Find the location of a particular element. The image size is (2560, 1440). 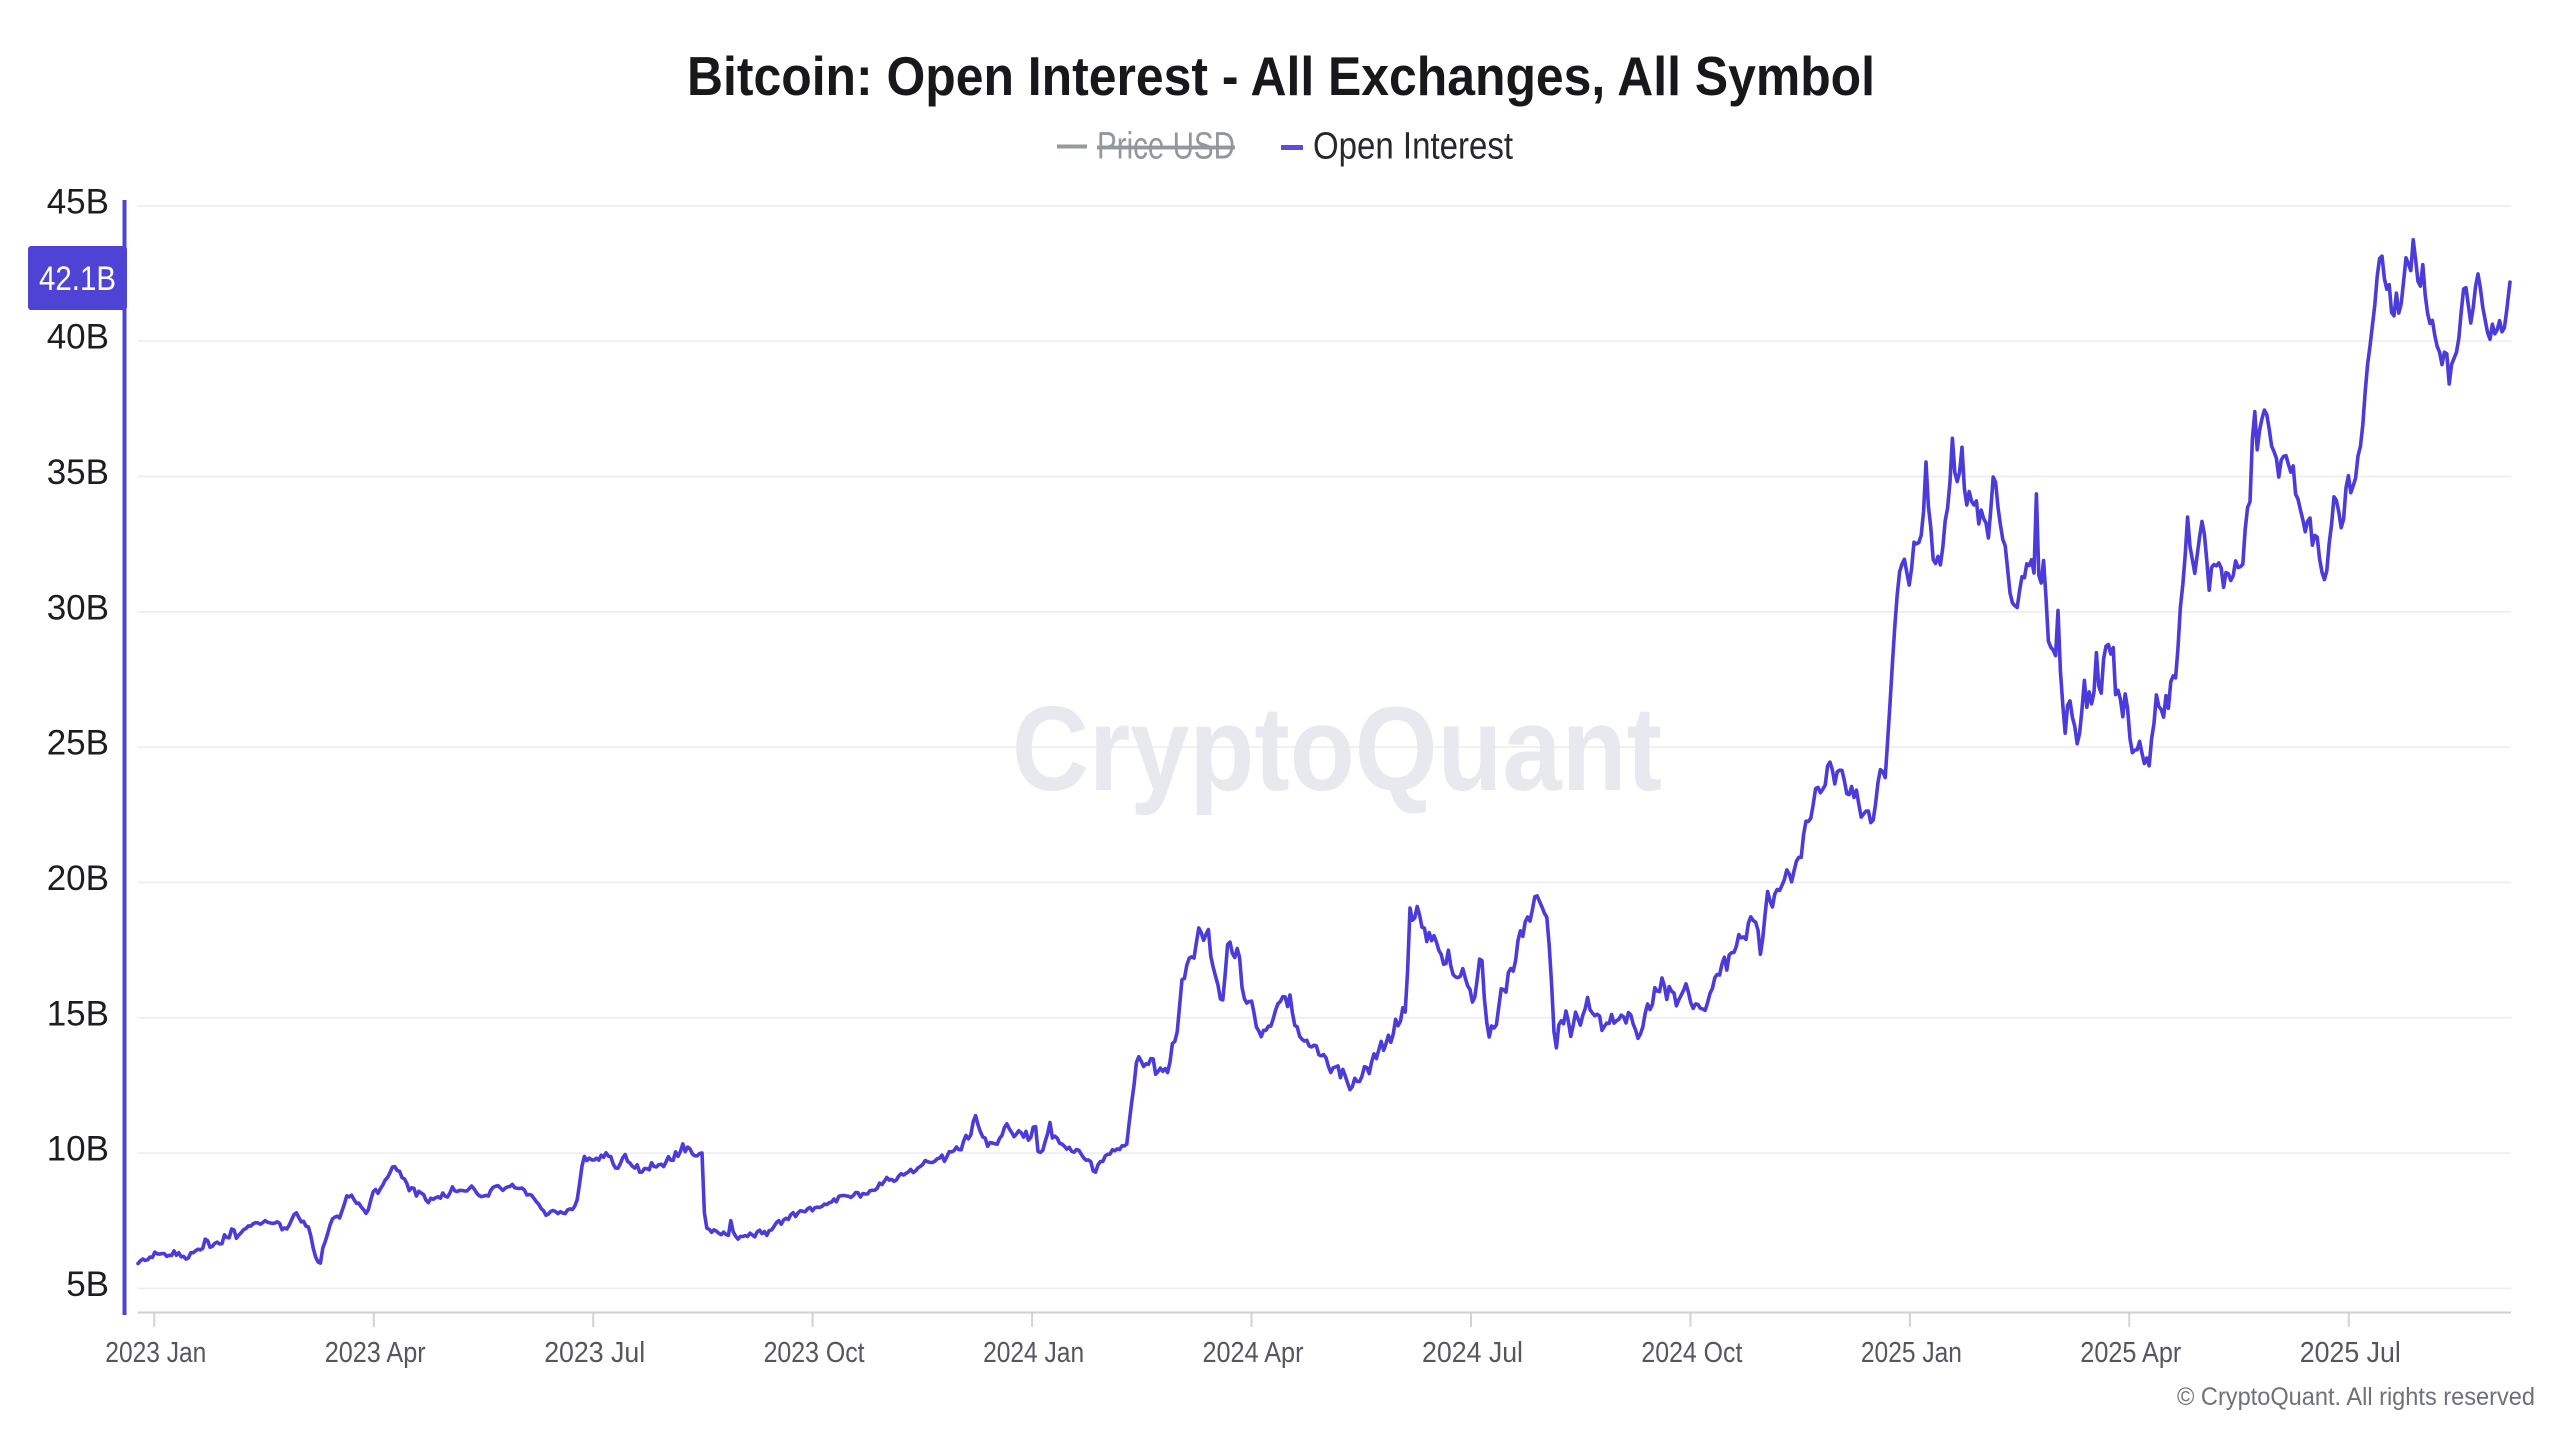

svg-text:© CryptoQuant. All rights rese: © CryptoQuant. All rights reserved is located at coordinates (2356, 1397).